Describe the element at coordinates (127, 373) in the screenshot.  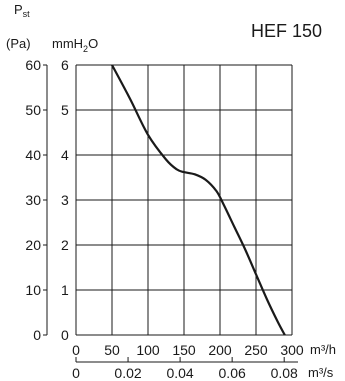
I see `x-secondary-tick-label-1: 0.02` at that location.